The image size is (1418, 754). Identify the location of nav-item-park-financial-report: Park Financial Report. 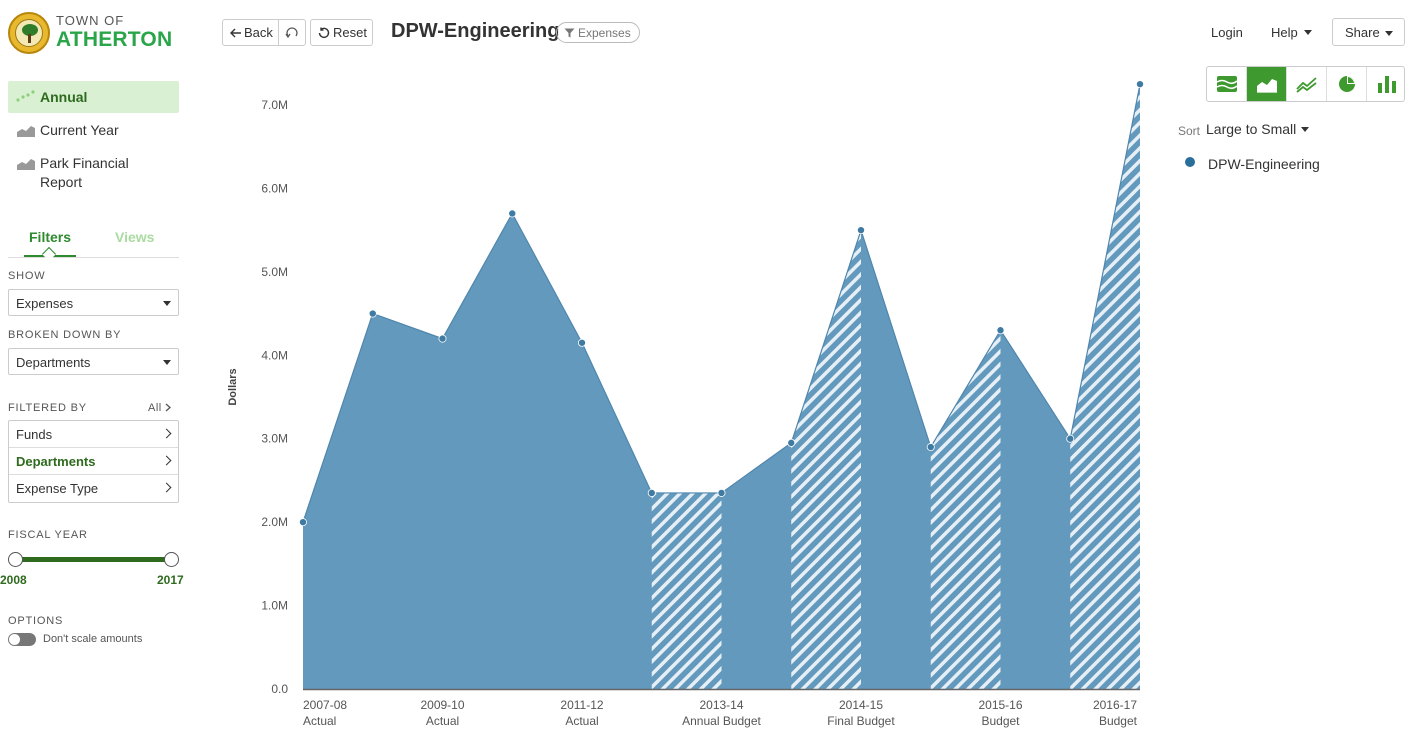
(93, 173).